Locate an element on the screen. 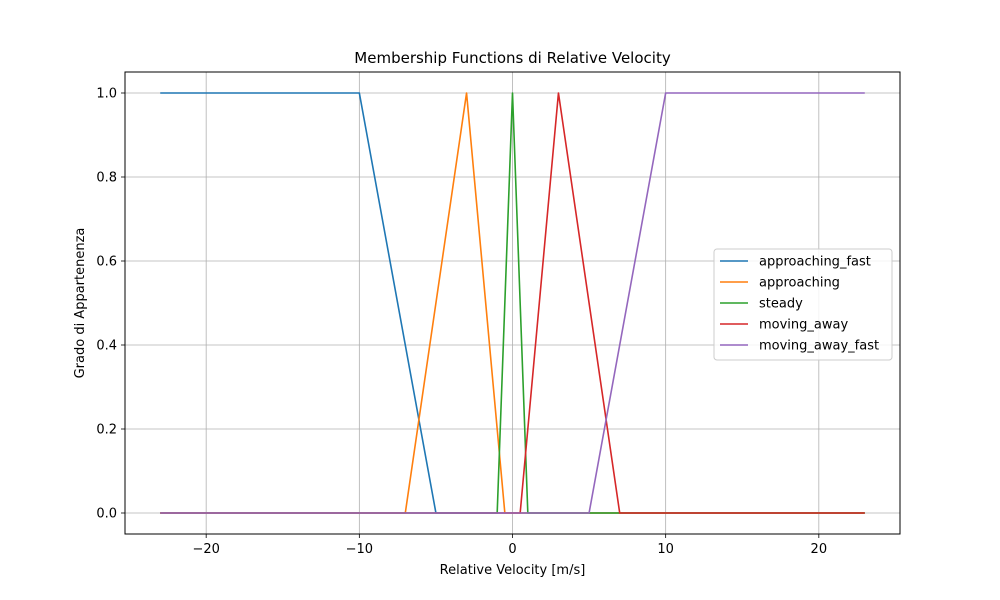  legend-label-moving_away: moving_away is located at coordinates (803, 325).